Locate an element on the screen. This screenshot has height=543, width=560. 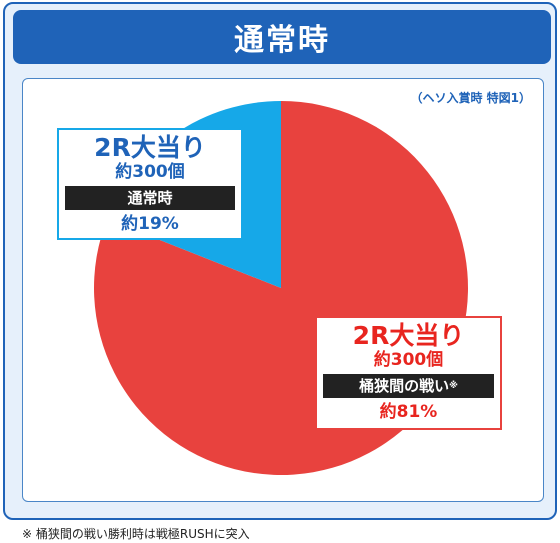
slice-label-percent: 約19% is located at coordinates (150, 224).